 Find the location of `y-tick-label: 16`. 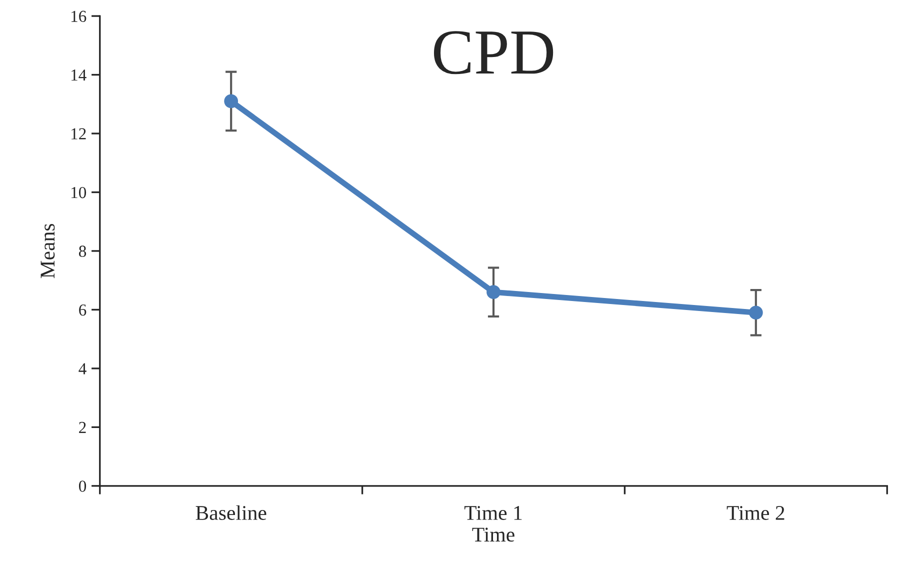

y-tick-label: 16 is located at coordinates (78, 16).